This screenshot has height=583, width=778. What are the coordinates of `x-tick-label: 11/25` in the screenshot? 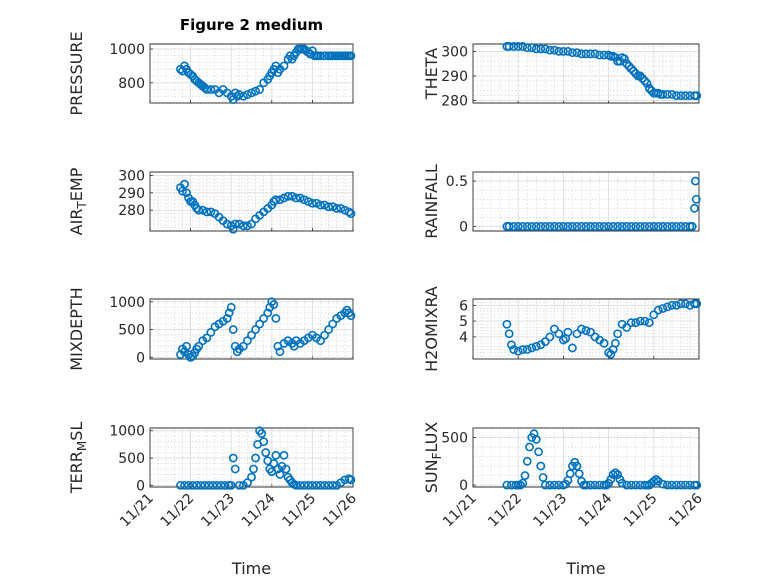 It's located at (641, 511).